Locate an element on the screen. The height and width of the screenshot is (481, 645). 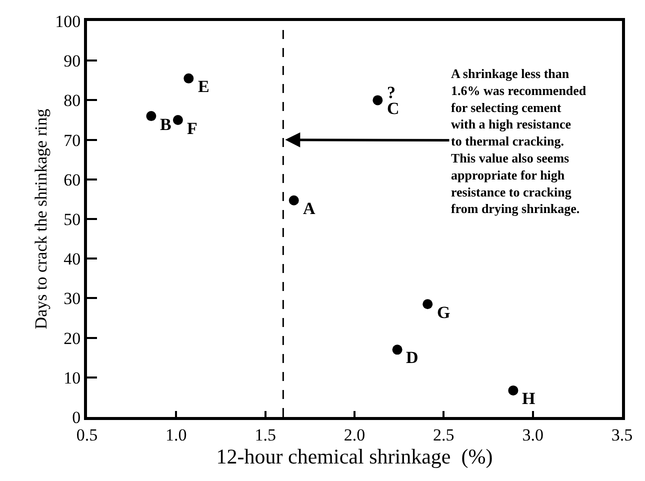
x-tick-label: 1.0 is located at coordinates (176, 434).